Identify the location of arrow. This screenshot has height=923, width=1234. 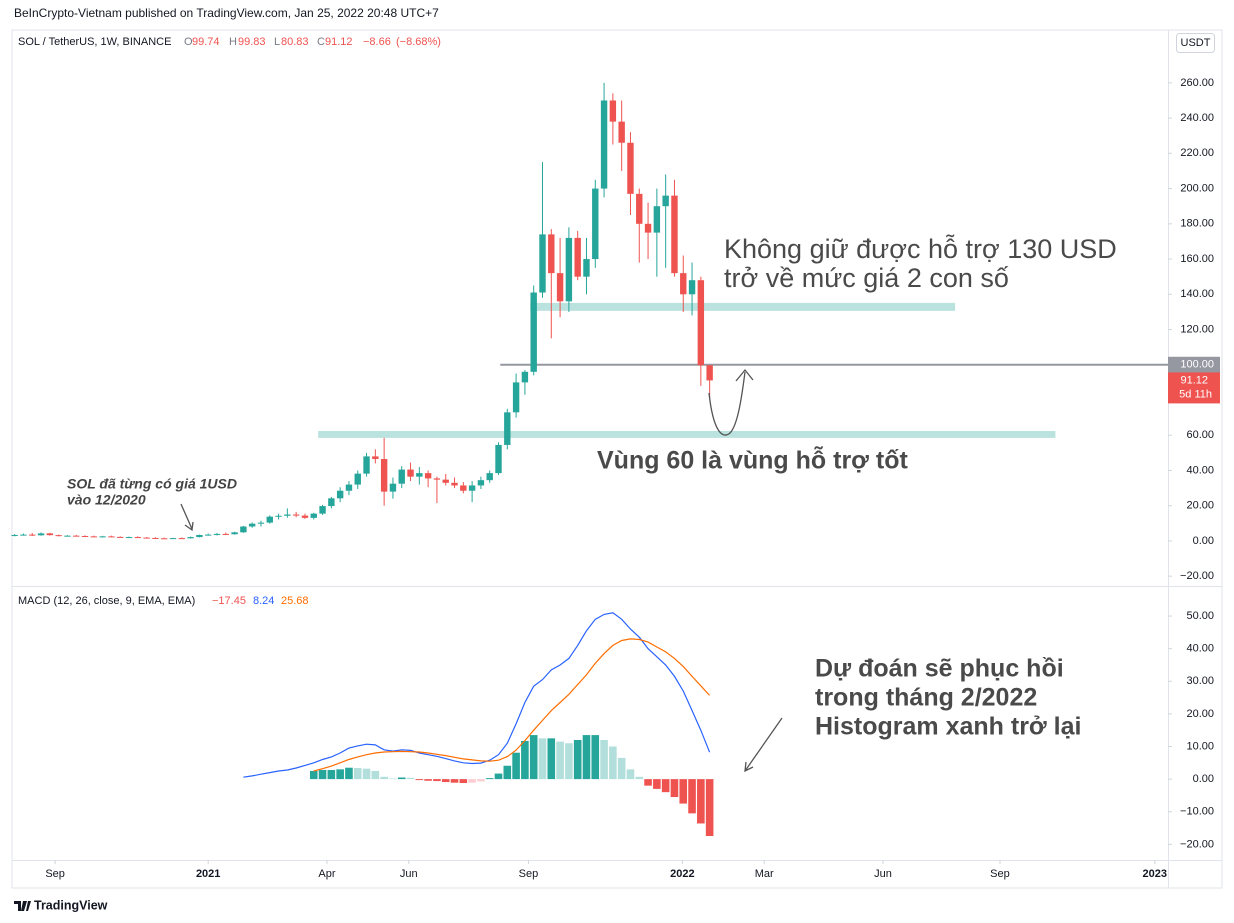
(187, 517).